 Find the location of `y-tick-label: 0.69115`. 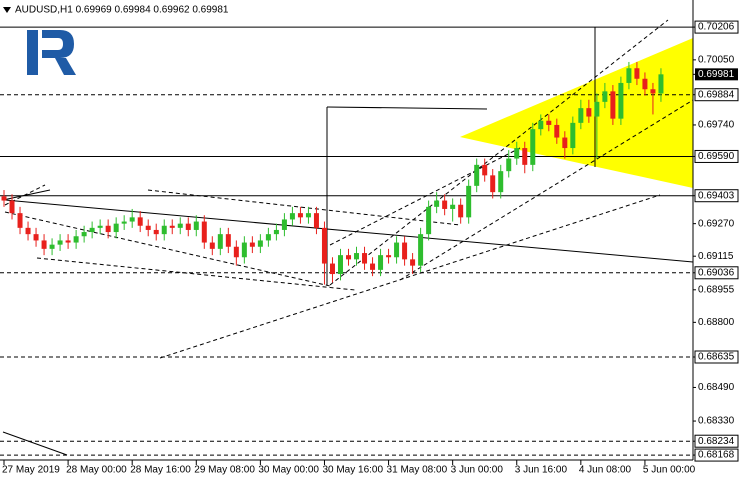

y-tick-label: 0.69115 is located at coordinates (716, 256).